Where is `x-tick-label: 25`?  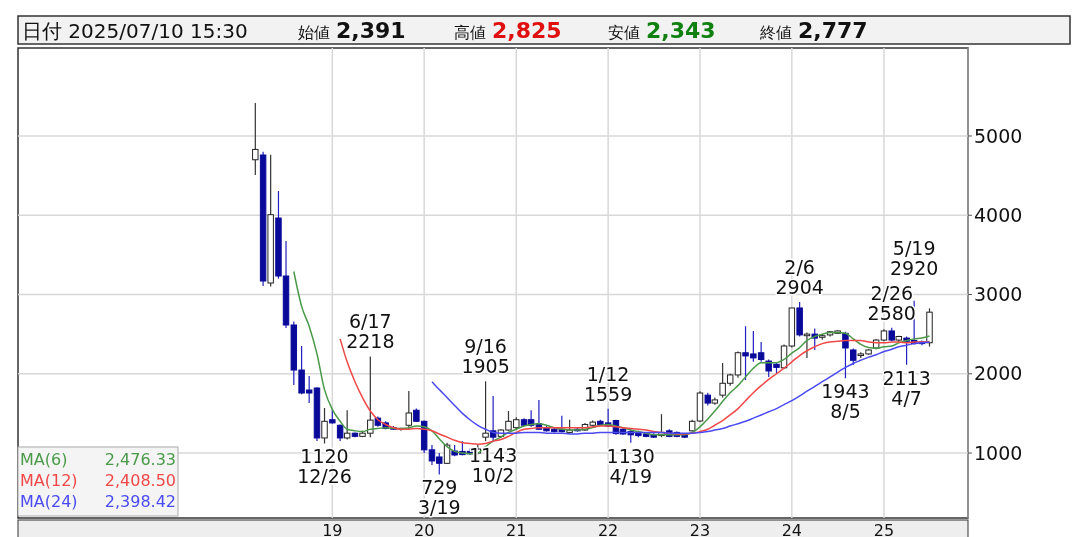
x-tick-label: 25 is located at coordinates (884, 529).